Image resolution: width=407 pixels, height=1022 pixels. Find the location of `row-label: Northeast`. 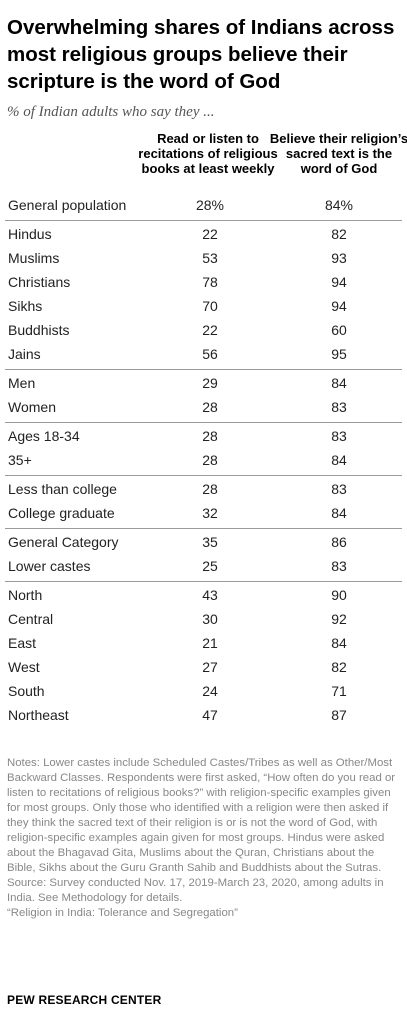

row-label: Northeast is located at coordinates (38, 715).